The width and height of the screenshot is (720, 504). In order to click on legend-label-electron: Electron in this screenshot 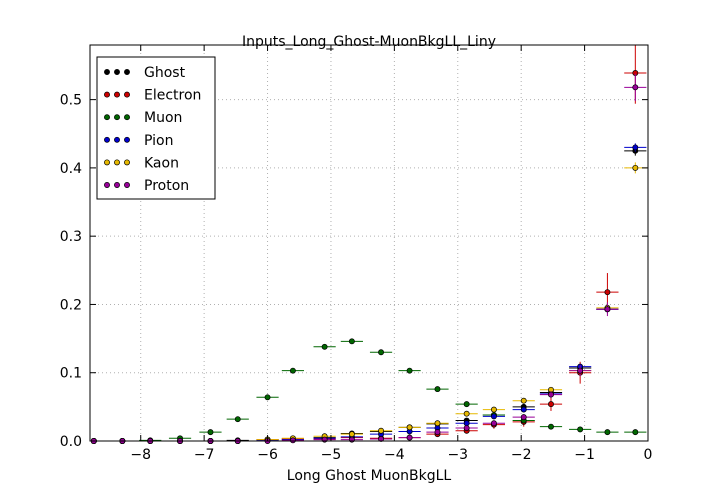, I will do `click(172, 96)`.